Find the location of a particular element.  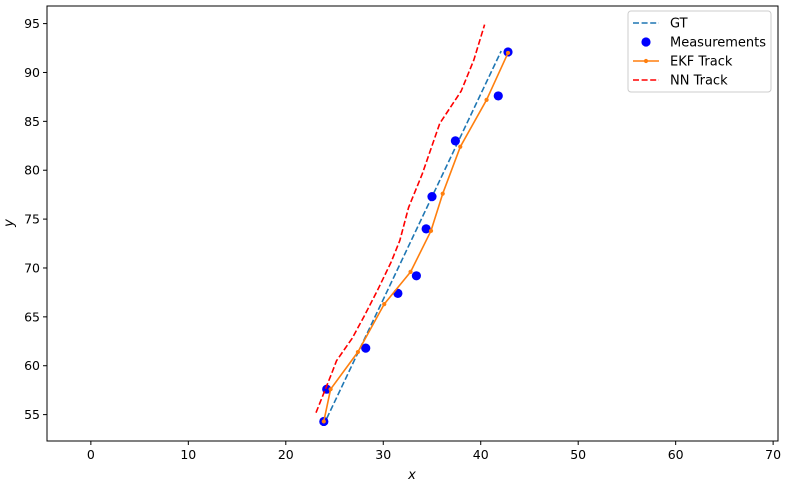

y-axis: 55 60 65 70 75 80 85 90 95 is located at coordinates (35, 219).